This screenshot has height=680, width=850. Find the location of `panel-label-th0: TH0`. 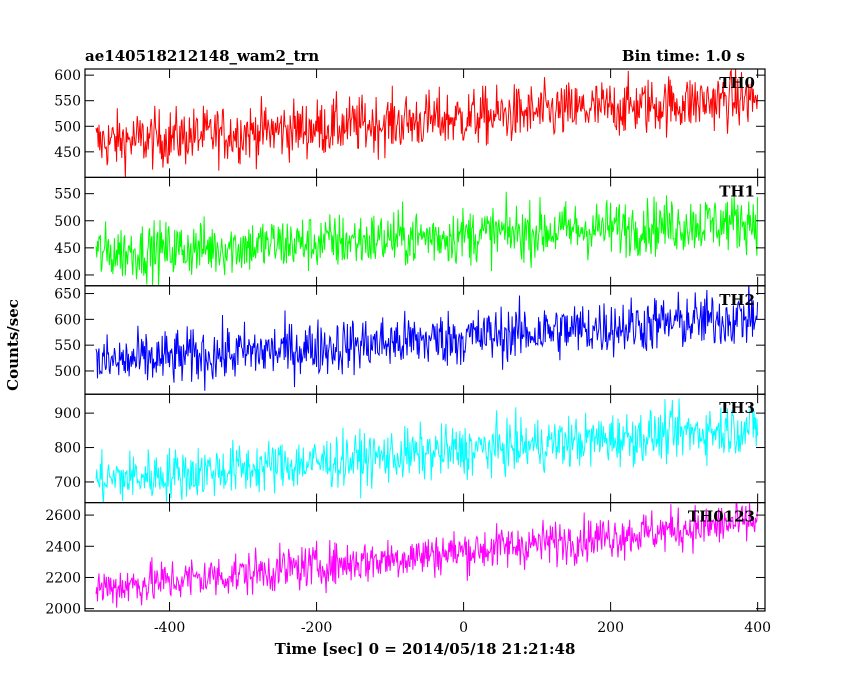

panel-label-th0: TH0 is located at coordinates (737, 83).